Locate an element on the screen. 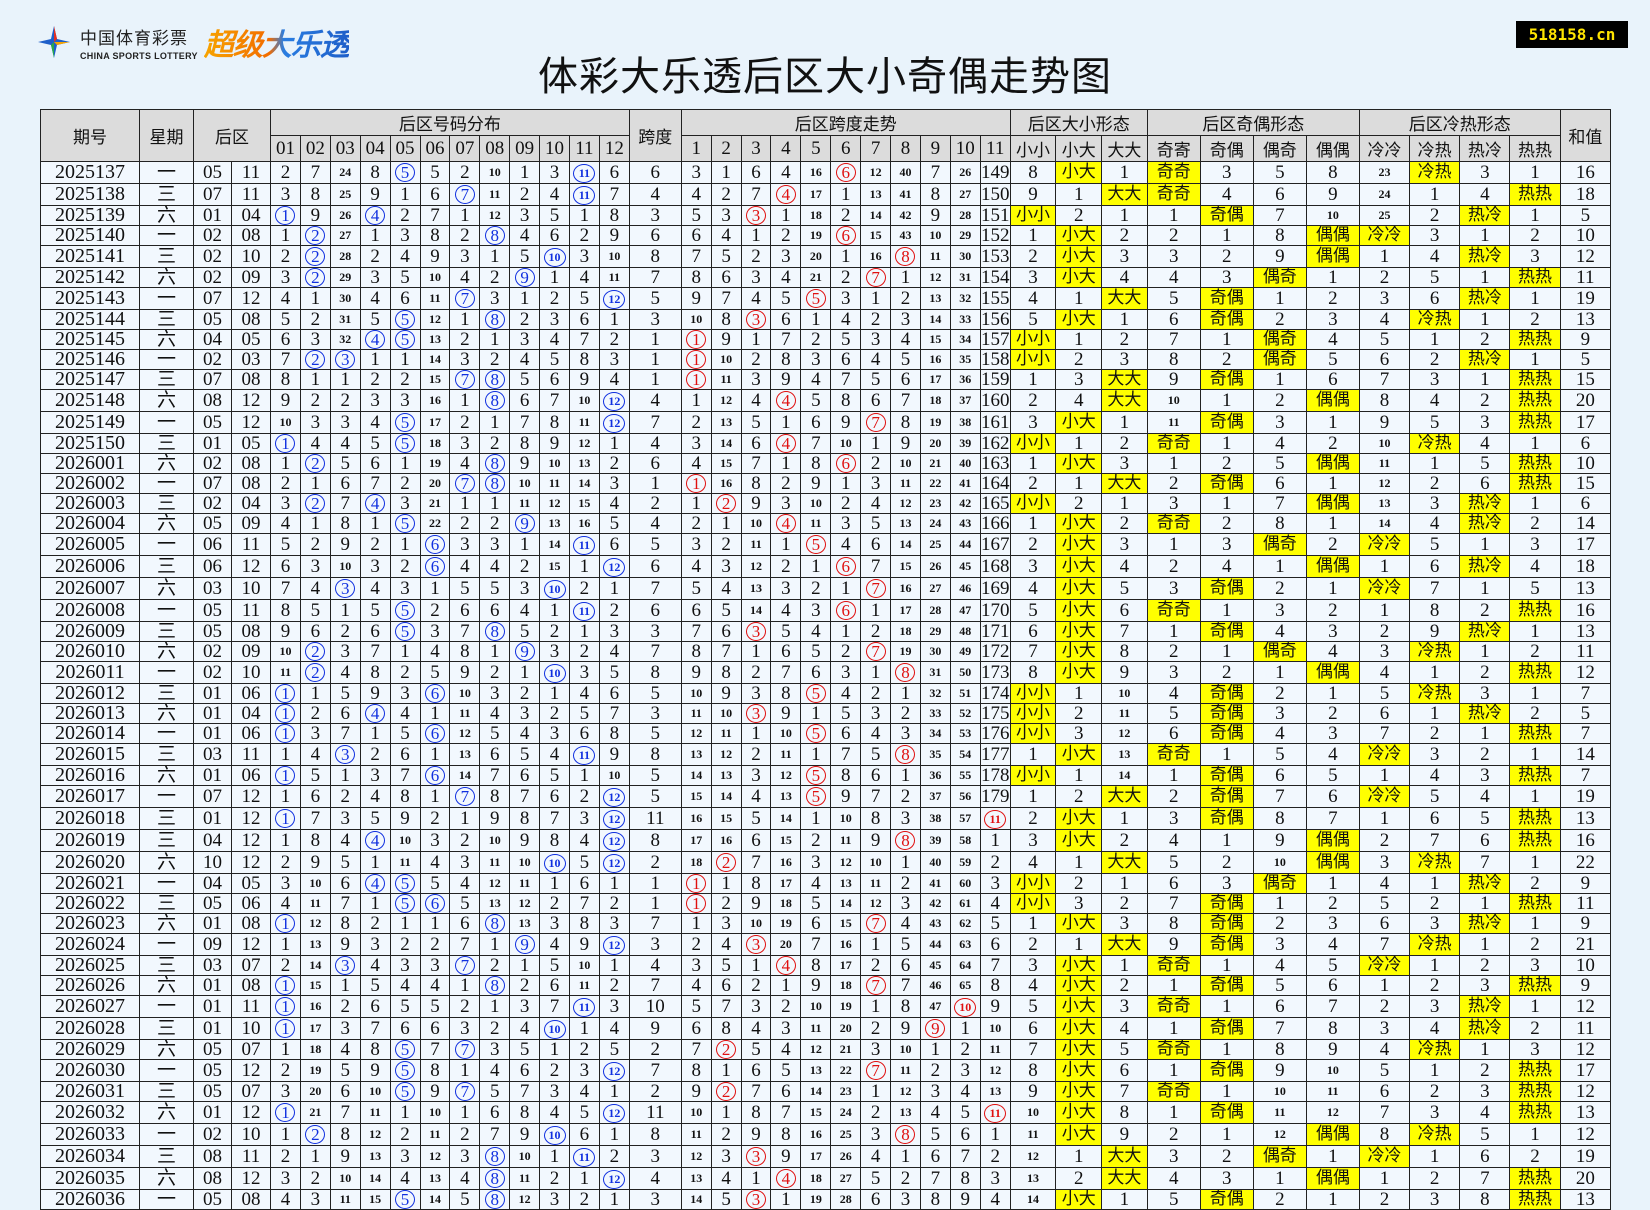 The width and height of the screenshot is (1650, 1210). dist-omission-cell: 1 is located at coordinates (285, 796).